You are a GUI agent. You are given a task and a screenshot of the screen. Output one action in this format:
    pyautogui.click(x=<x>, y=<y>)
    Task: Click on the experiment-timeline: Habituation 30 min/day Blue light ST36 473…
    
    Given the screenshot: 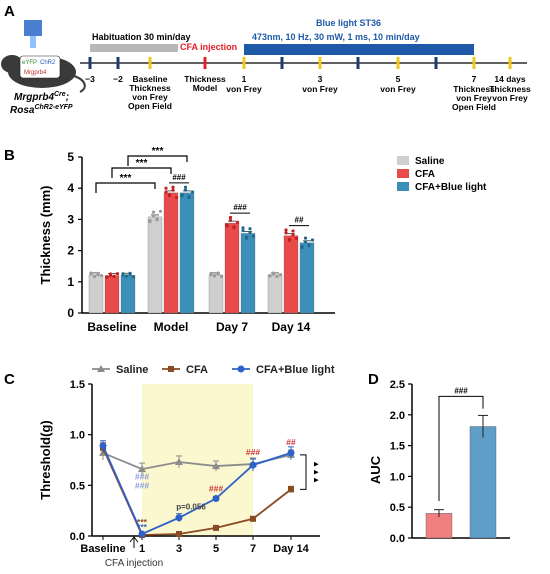 What is the action you would take?
    pyautogui.click(x=305, y=65)
    